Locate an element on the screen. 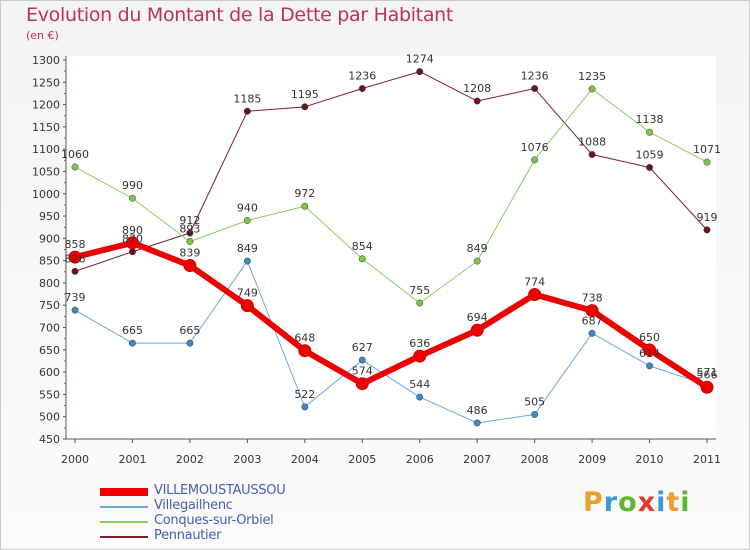 This screenshot has width=750, height=550. data-label-pennautier: 826 is located at coordinates (75, 258).